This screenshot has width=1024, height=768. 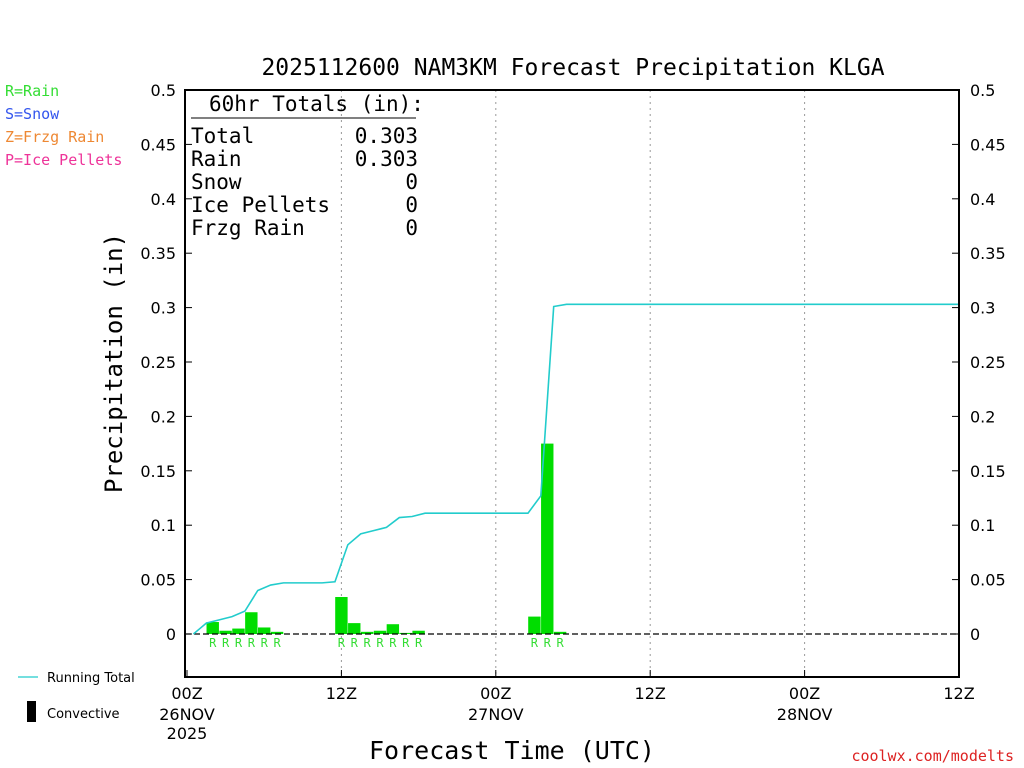 I want to click on y-axis-left: 0.5 0.45 0.4 0.35 0.3 0.25 0.2 0.15 0.1 0.05 0, so click(x=166, y=362).